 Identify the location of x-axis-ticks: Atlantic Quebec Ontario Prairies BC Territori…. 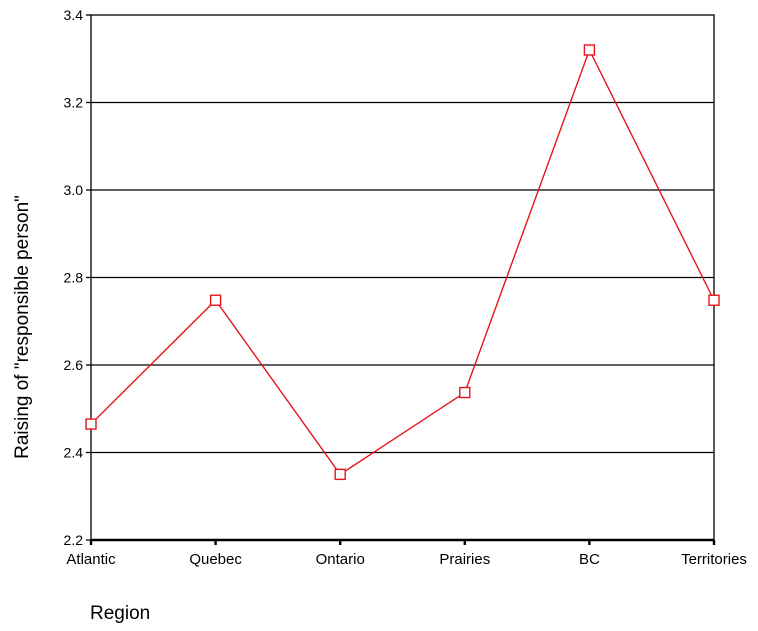
(406, 554).